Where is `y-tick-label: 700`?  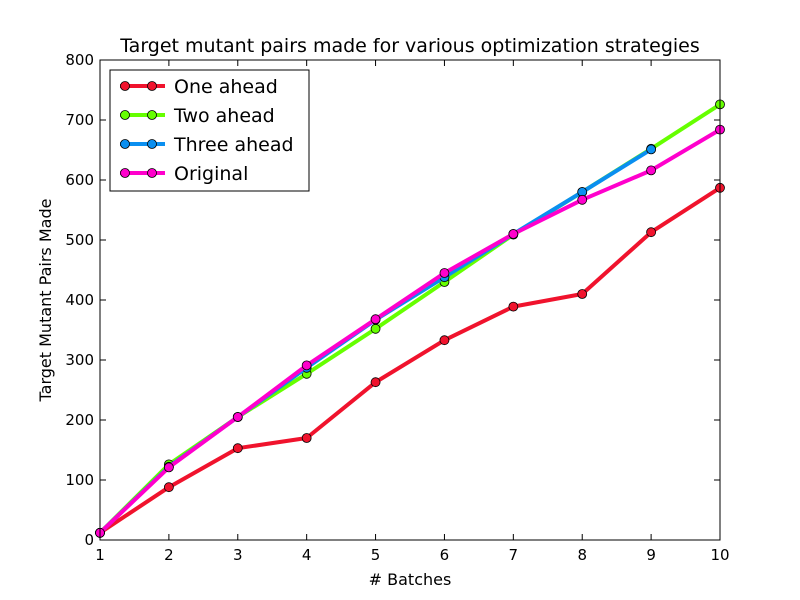
y-tick-label: 700 is located at coordinates (79, 120).